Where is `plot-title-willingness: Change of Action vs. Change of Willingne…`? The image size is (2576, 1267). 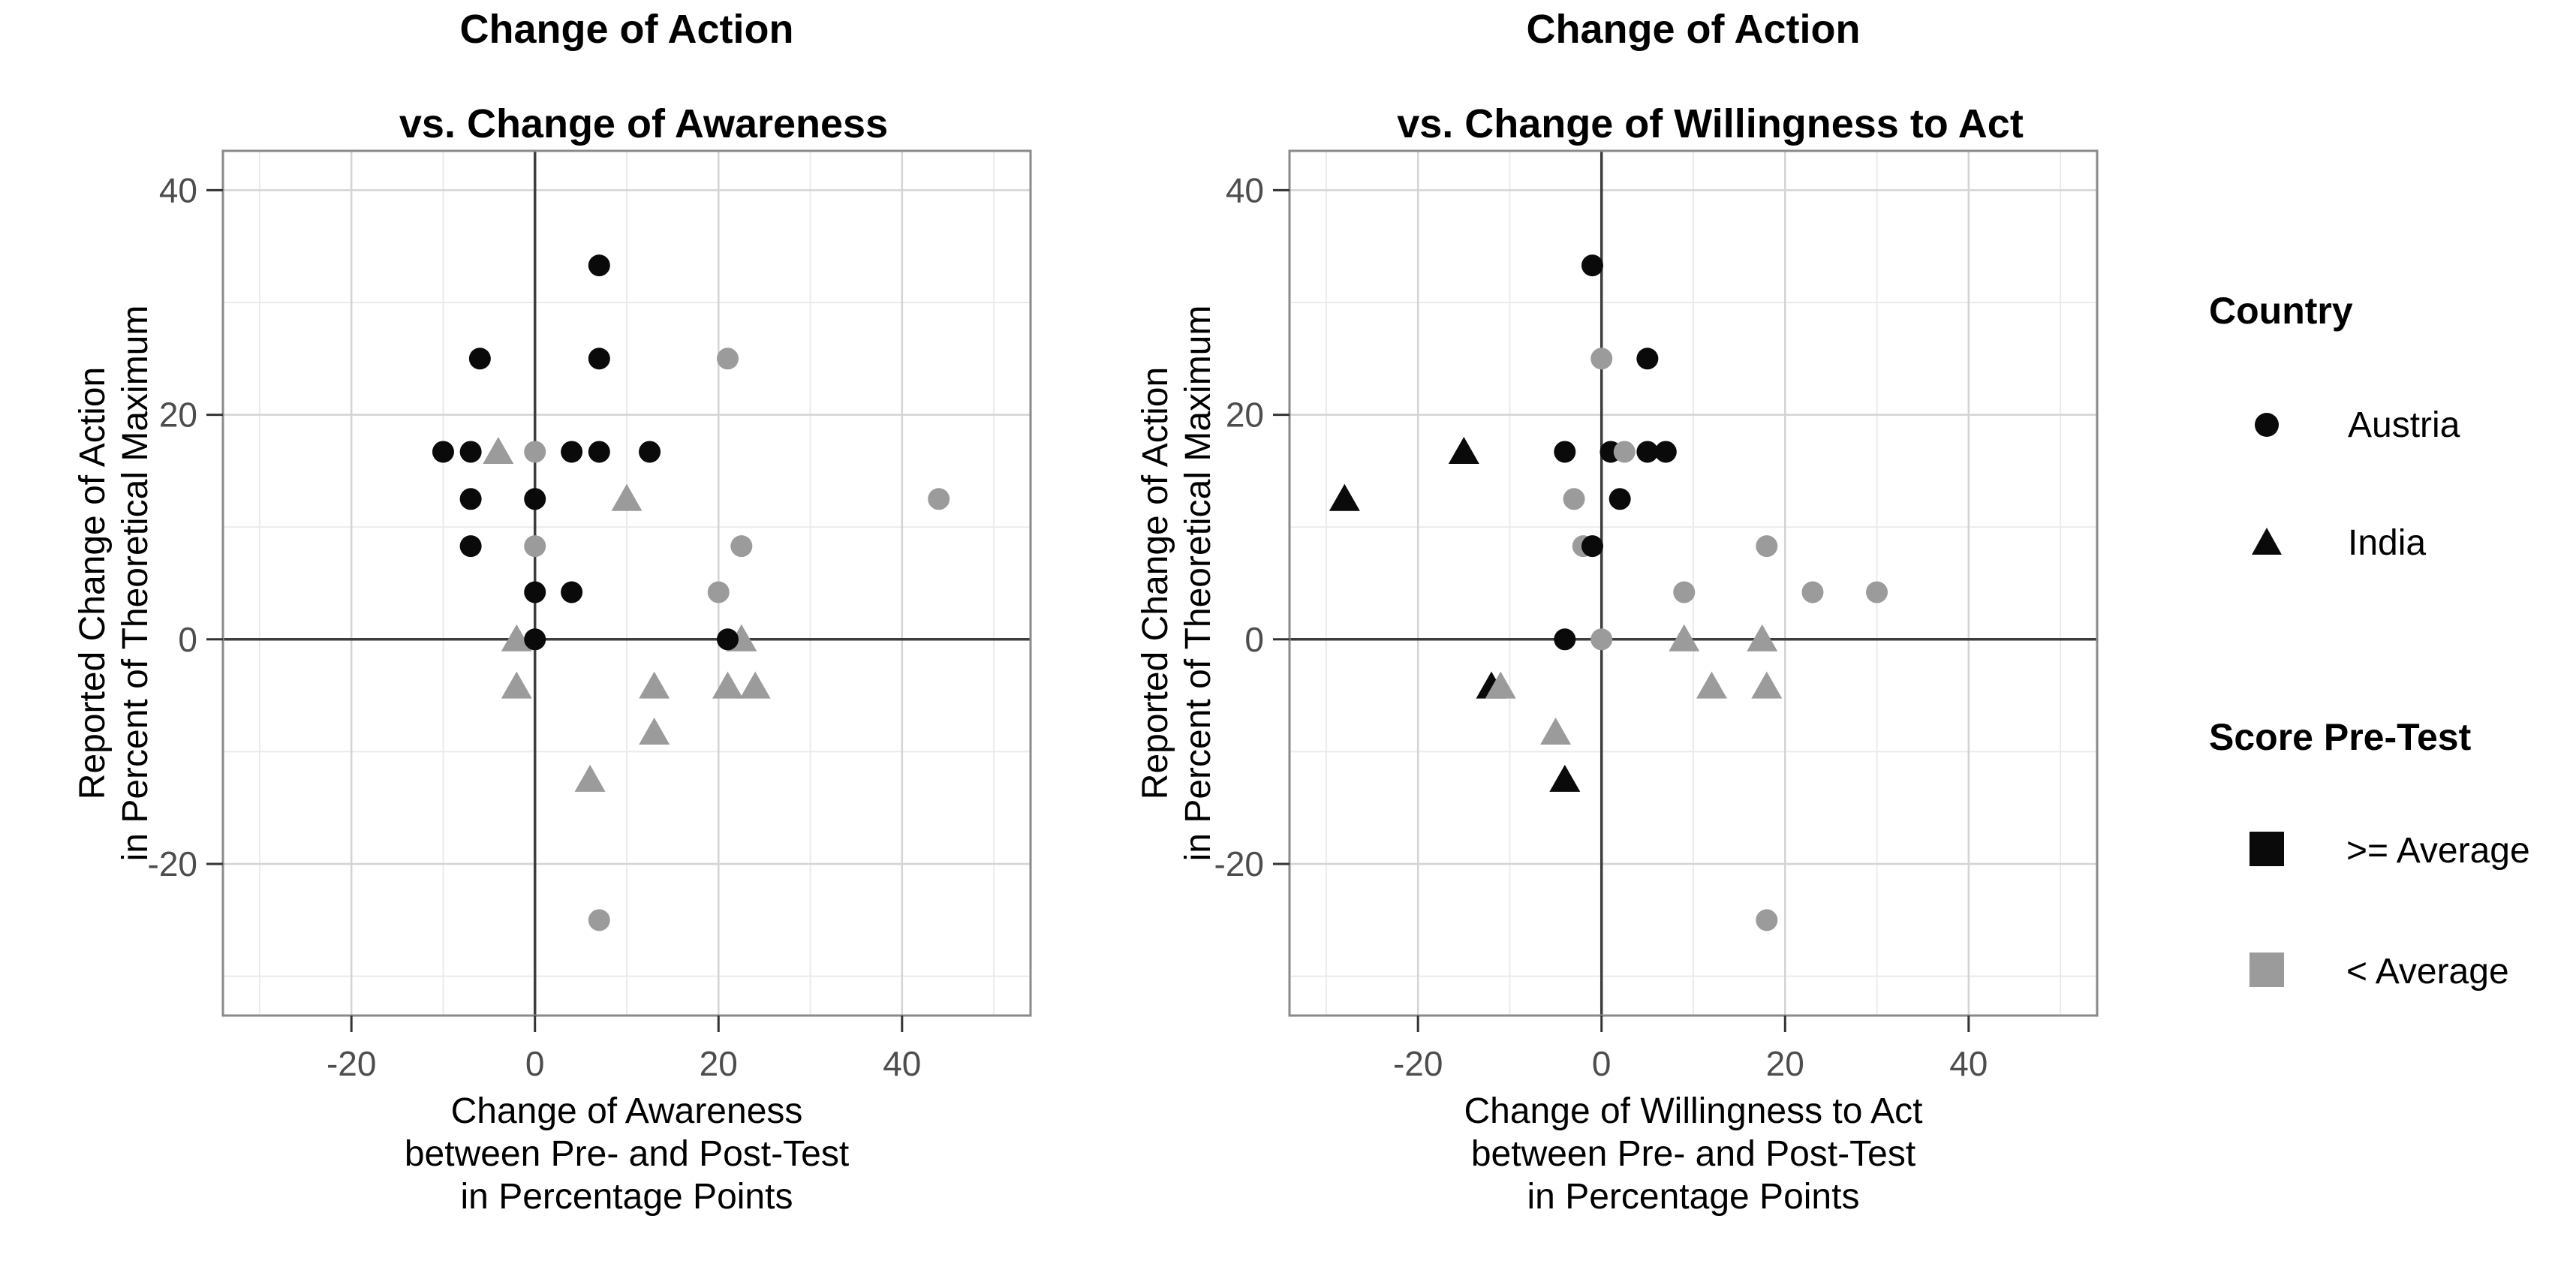 plot-title-willingness: Change of Action vs. Change of Willingne… is located at coordinates (1693, 77).